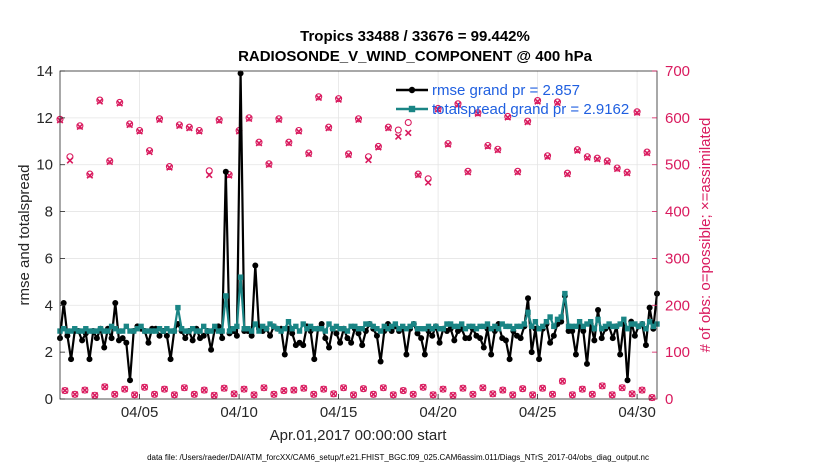 The width and height of the screenshot is (830, 470). Describe the element at coordinates (358, 389) in the screenshot. I see `low-obs-markers` at that location.